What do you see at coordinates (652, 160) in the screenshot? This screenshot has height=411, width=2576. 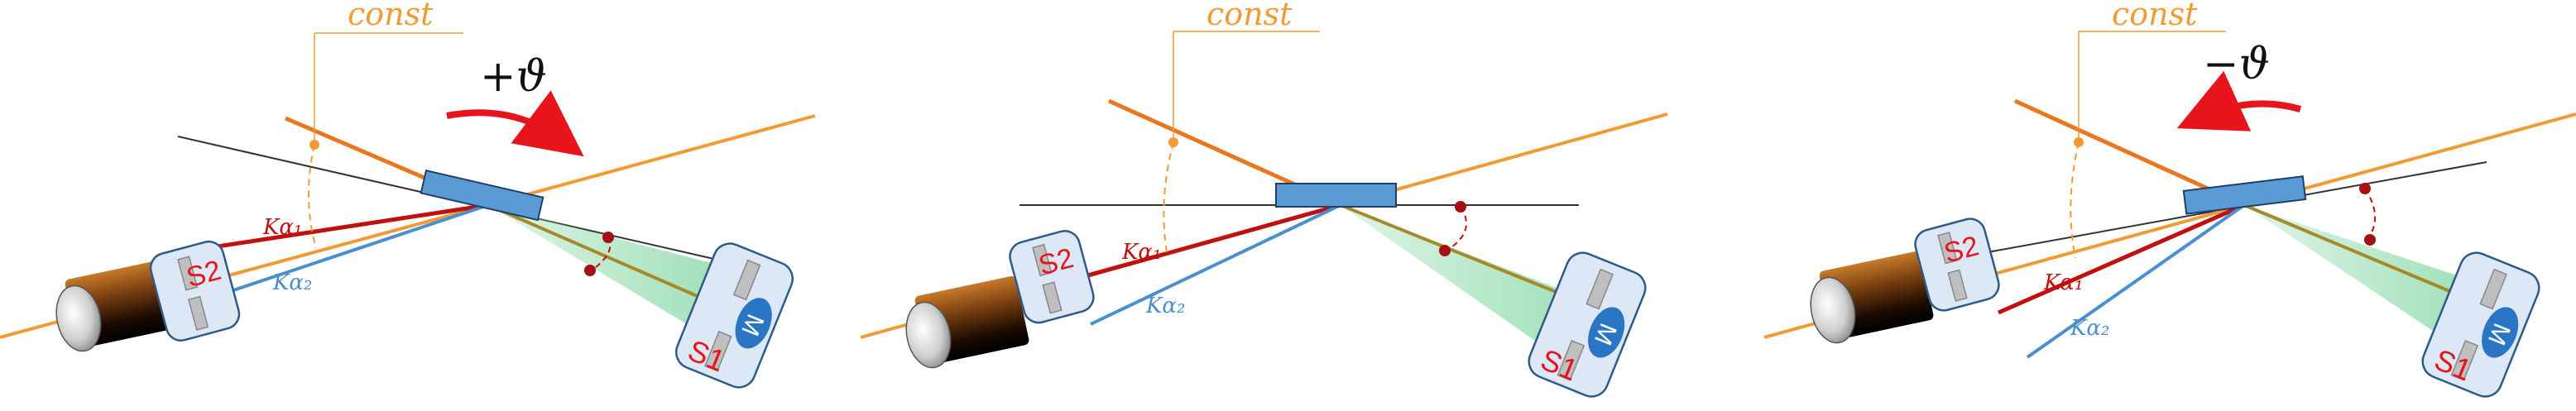 I see `diffracted-beam` at bounding box center [652, 160].